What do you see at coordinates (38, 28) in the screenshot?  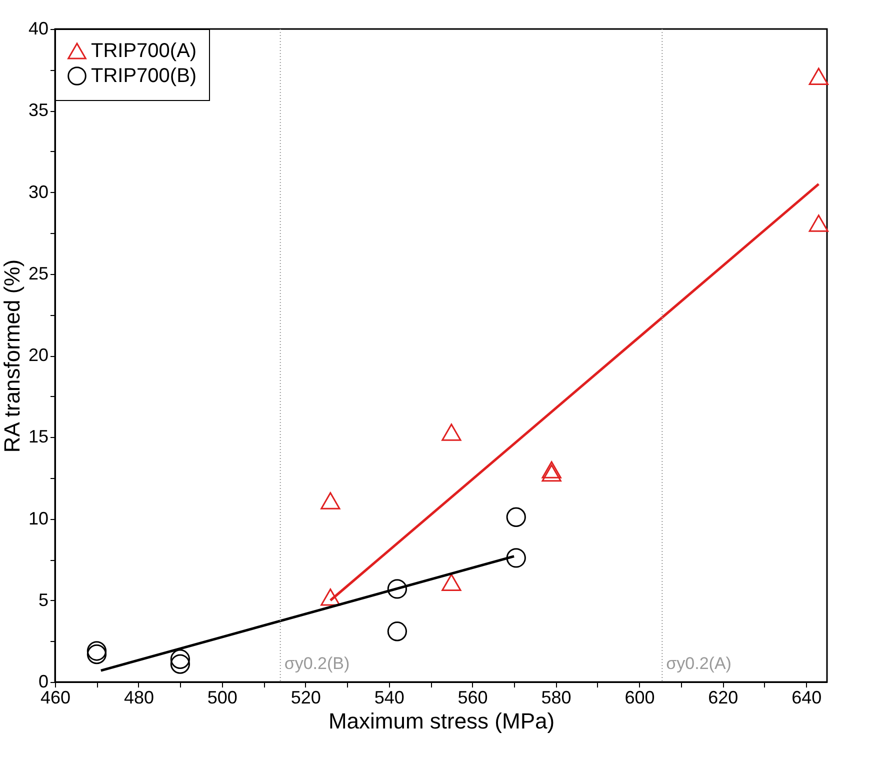 I see `y-tick-label: 40` at bounding box center [38, 28].